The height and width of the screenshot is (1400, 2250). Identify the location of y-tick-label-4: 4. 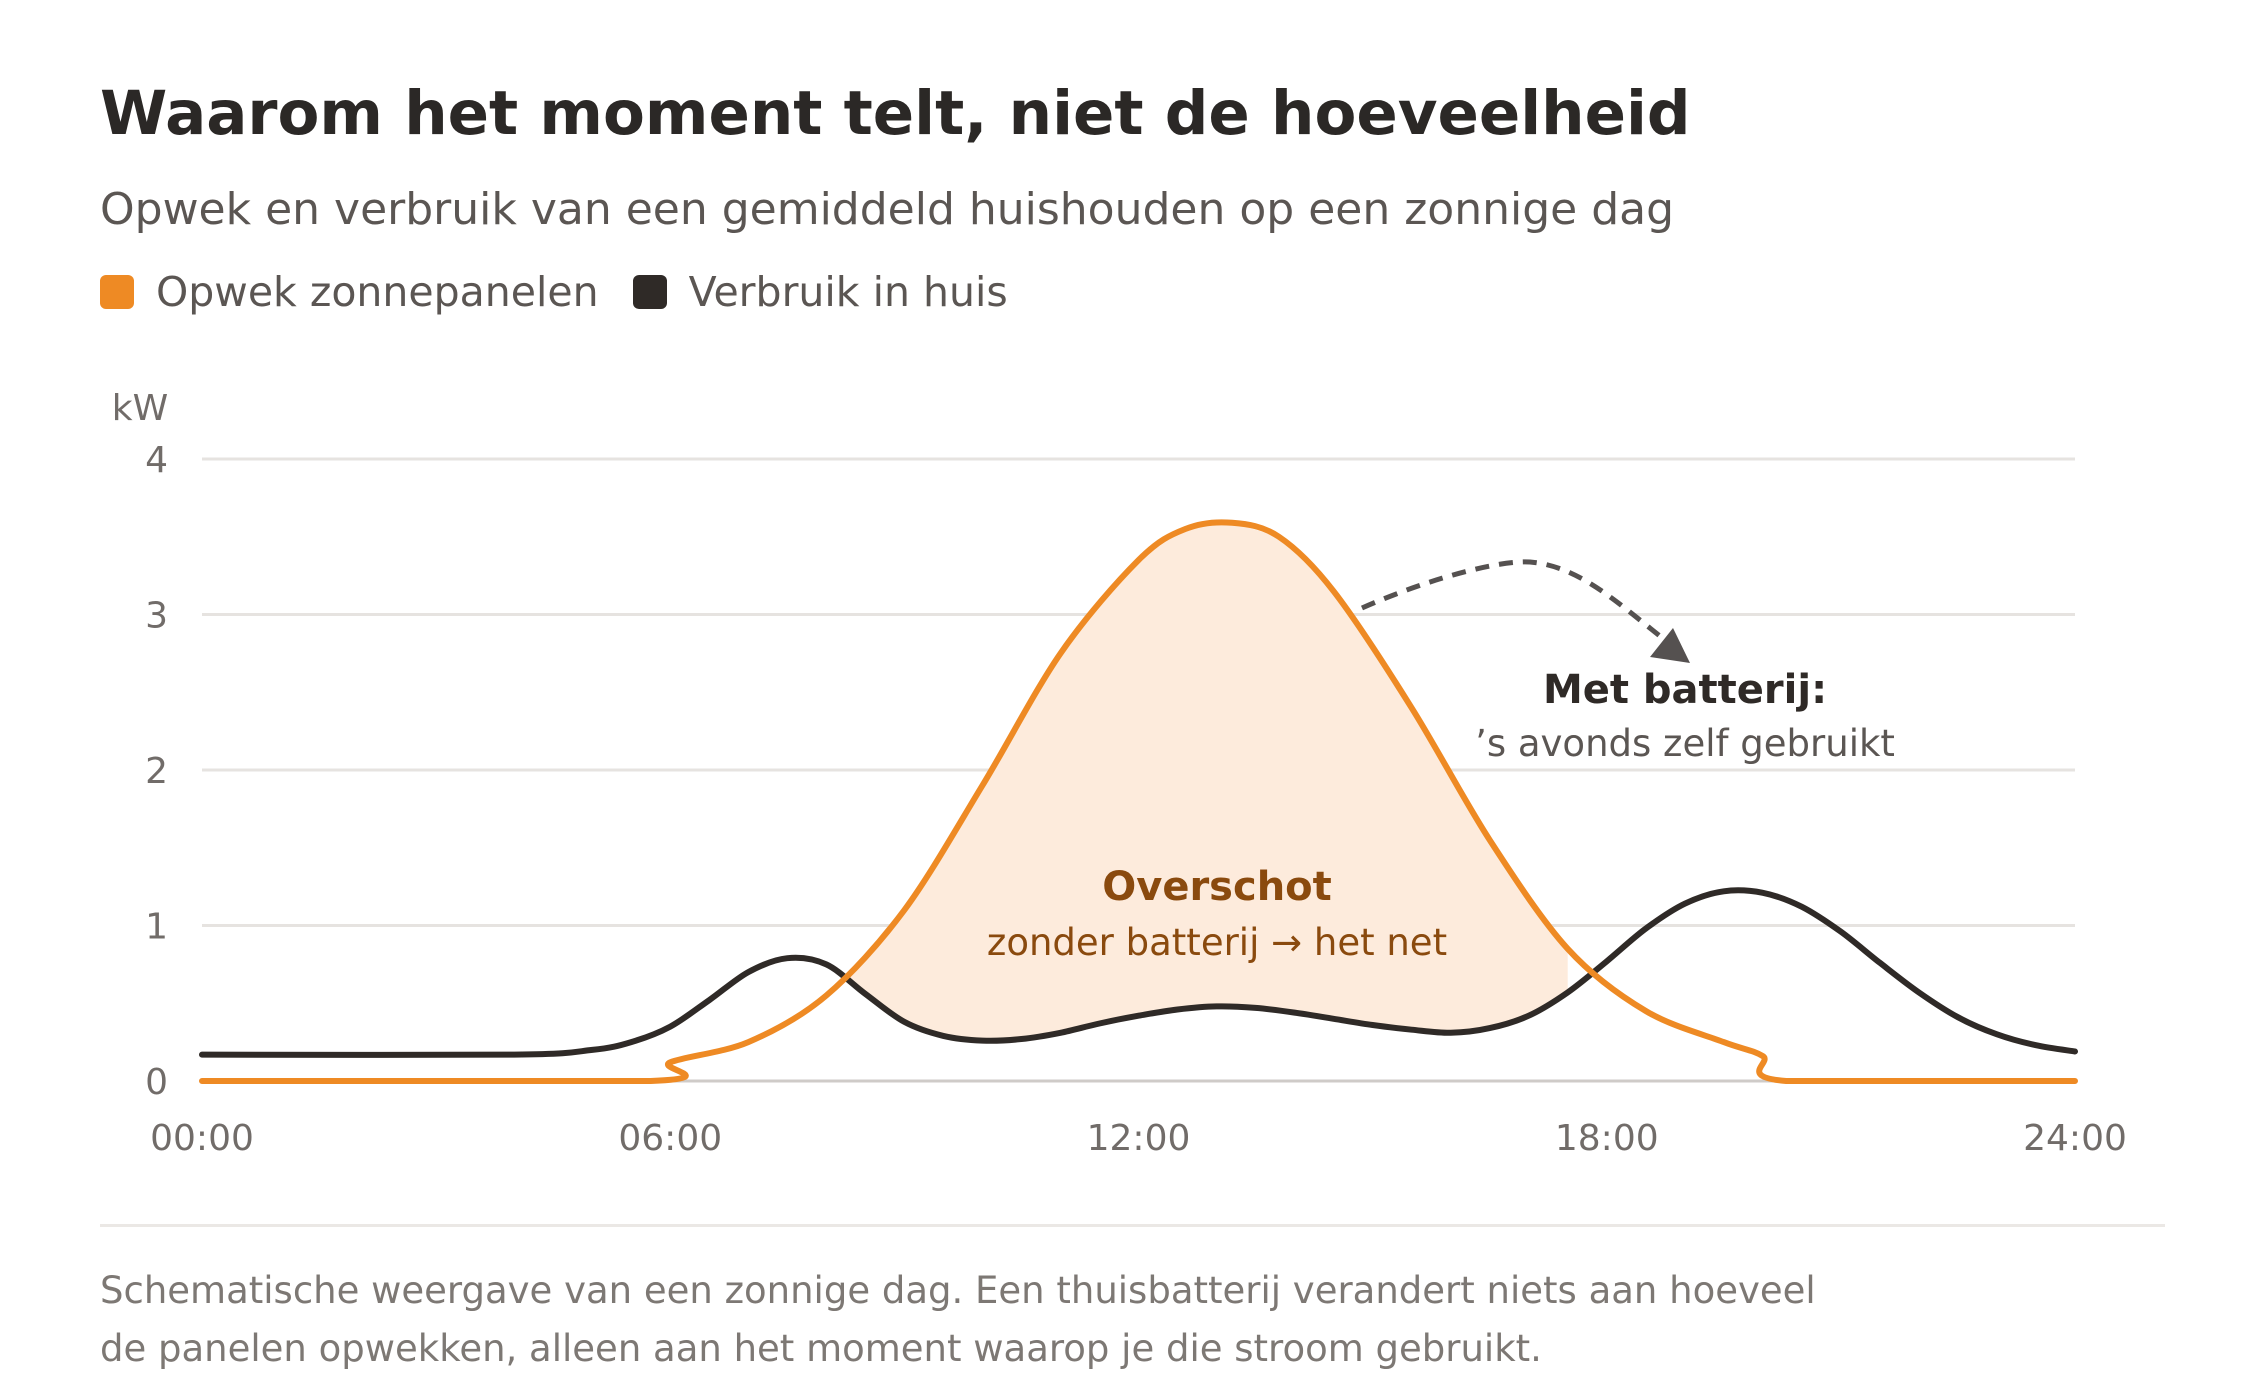
(156, 460).